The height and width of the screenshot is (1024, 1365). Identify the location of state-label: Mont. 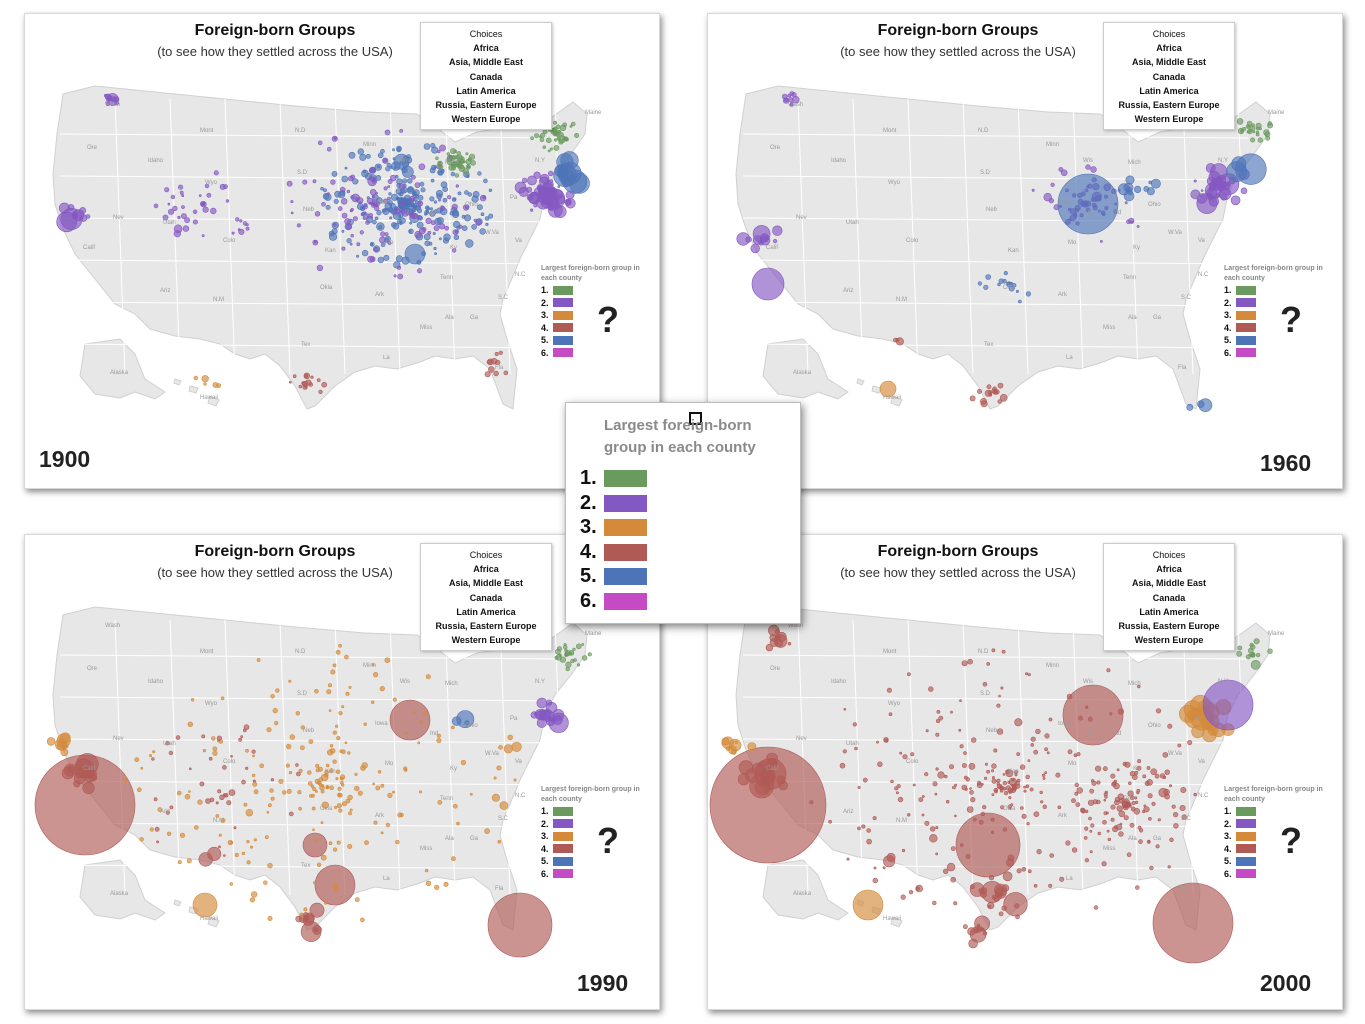
(207, 131).